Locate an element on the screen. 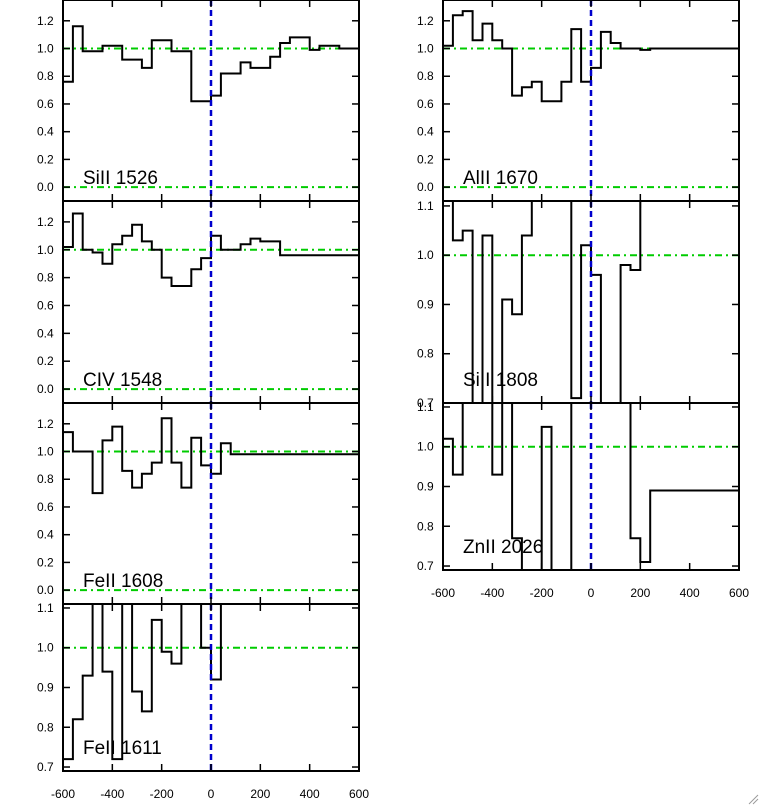 The height and width of the screenshot is (807, 761). panel-civ-1548: 0.0 0.2 0.4 0.6 0.8 1.0 1.2 CIV 1548 is located at coordinates (198, 302).